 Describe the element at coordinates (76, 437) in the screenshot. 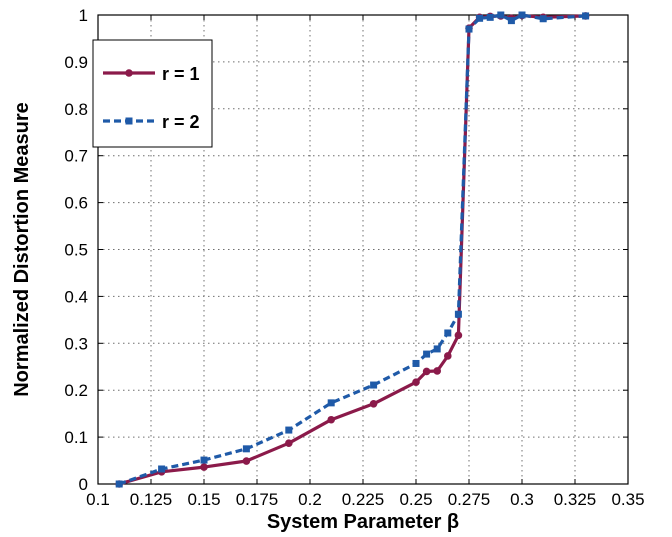

I see `y-tick-label: 0.1` at that location.